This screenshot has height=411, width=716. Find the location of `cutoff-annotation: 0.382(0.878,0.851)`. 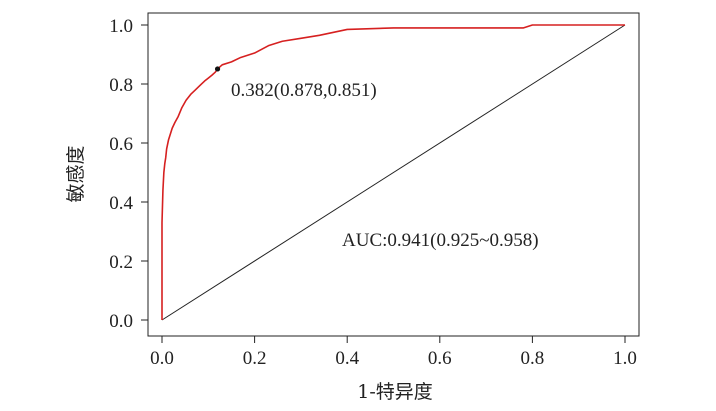

cutoff-annotation: 0.382(0.878,0.851) is located at coordinates (304, 90).